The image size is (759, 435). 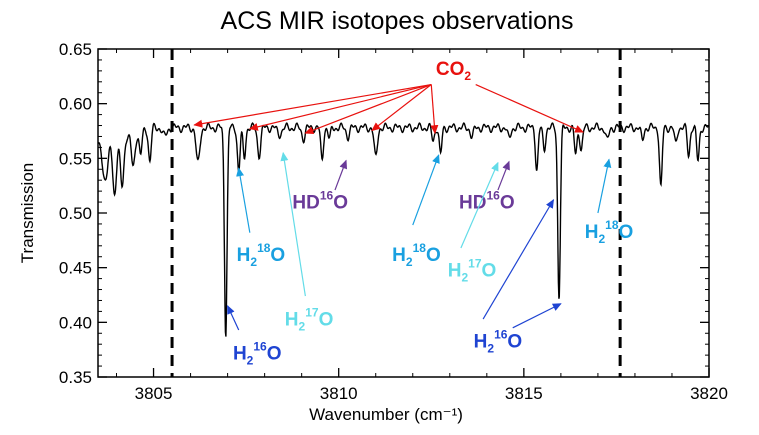 What do you see at coordinates (254, 336) in the screenshot?
I see `annotation-h216o-left: H216O` at bounding box center [254, 336].